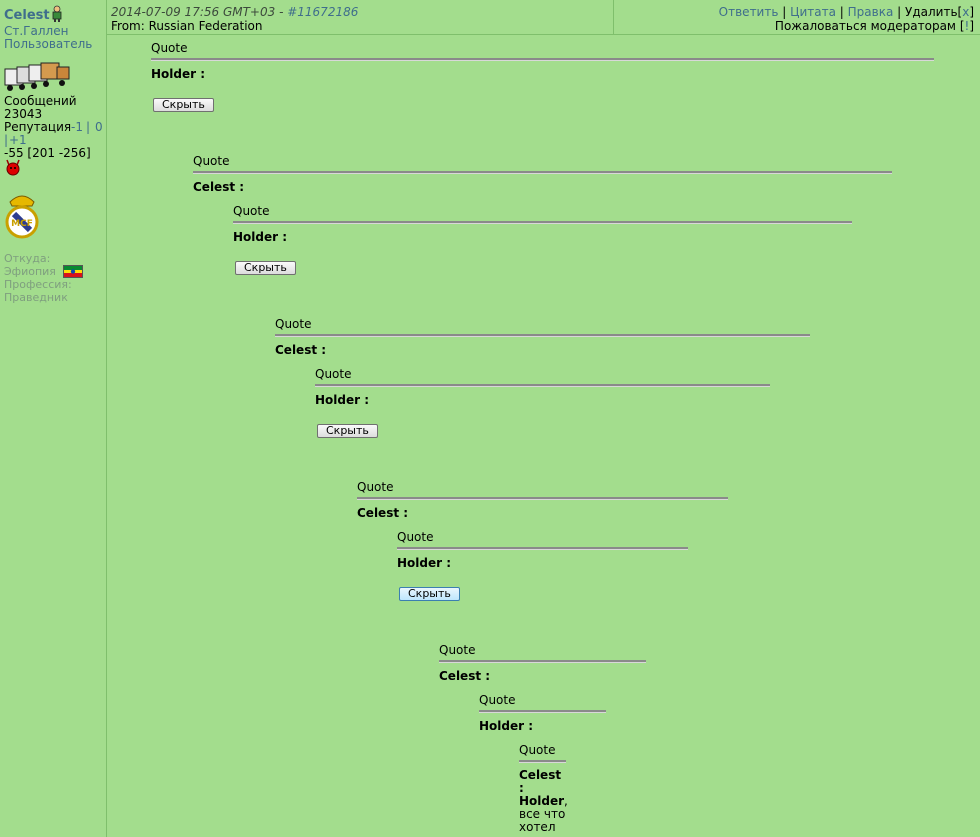 Image resolution: width=980 pixels, height=837 pixels. What do you see at coordinates (23, 114) in the screenshot?
I see `posts-count: 23043` at bounding box center [23, 114].